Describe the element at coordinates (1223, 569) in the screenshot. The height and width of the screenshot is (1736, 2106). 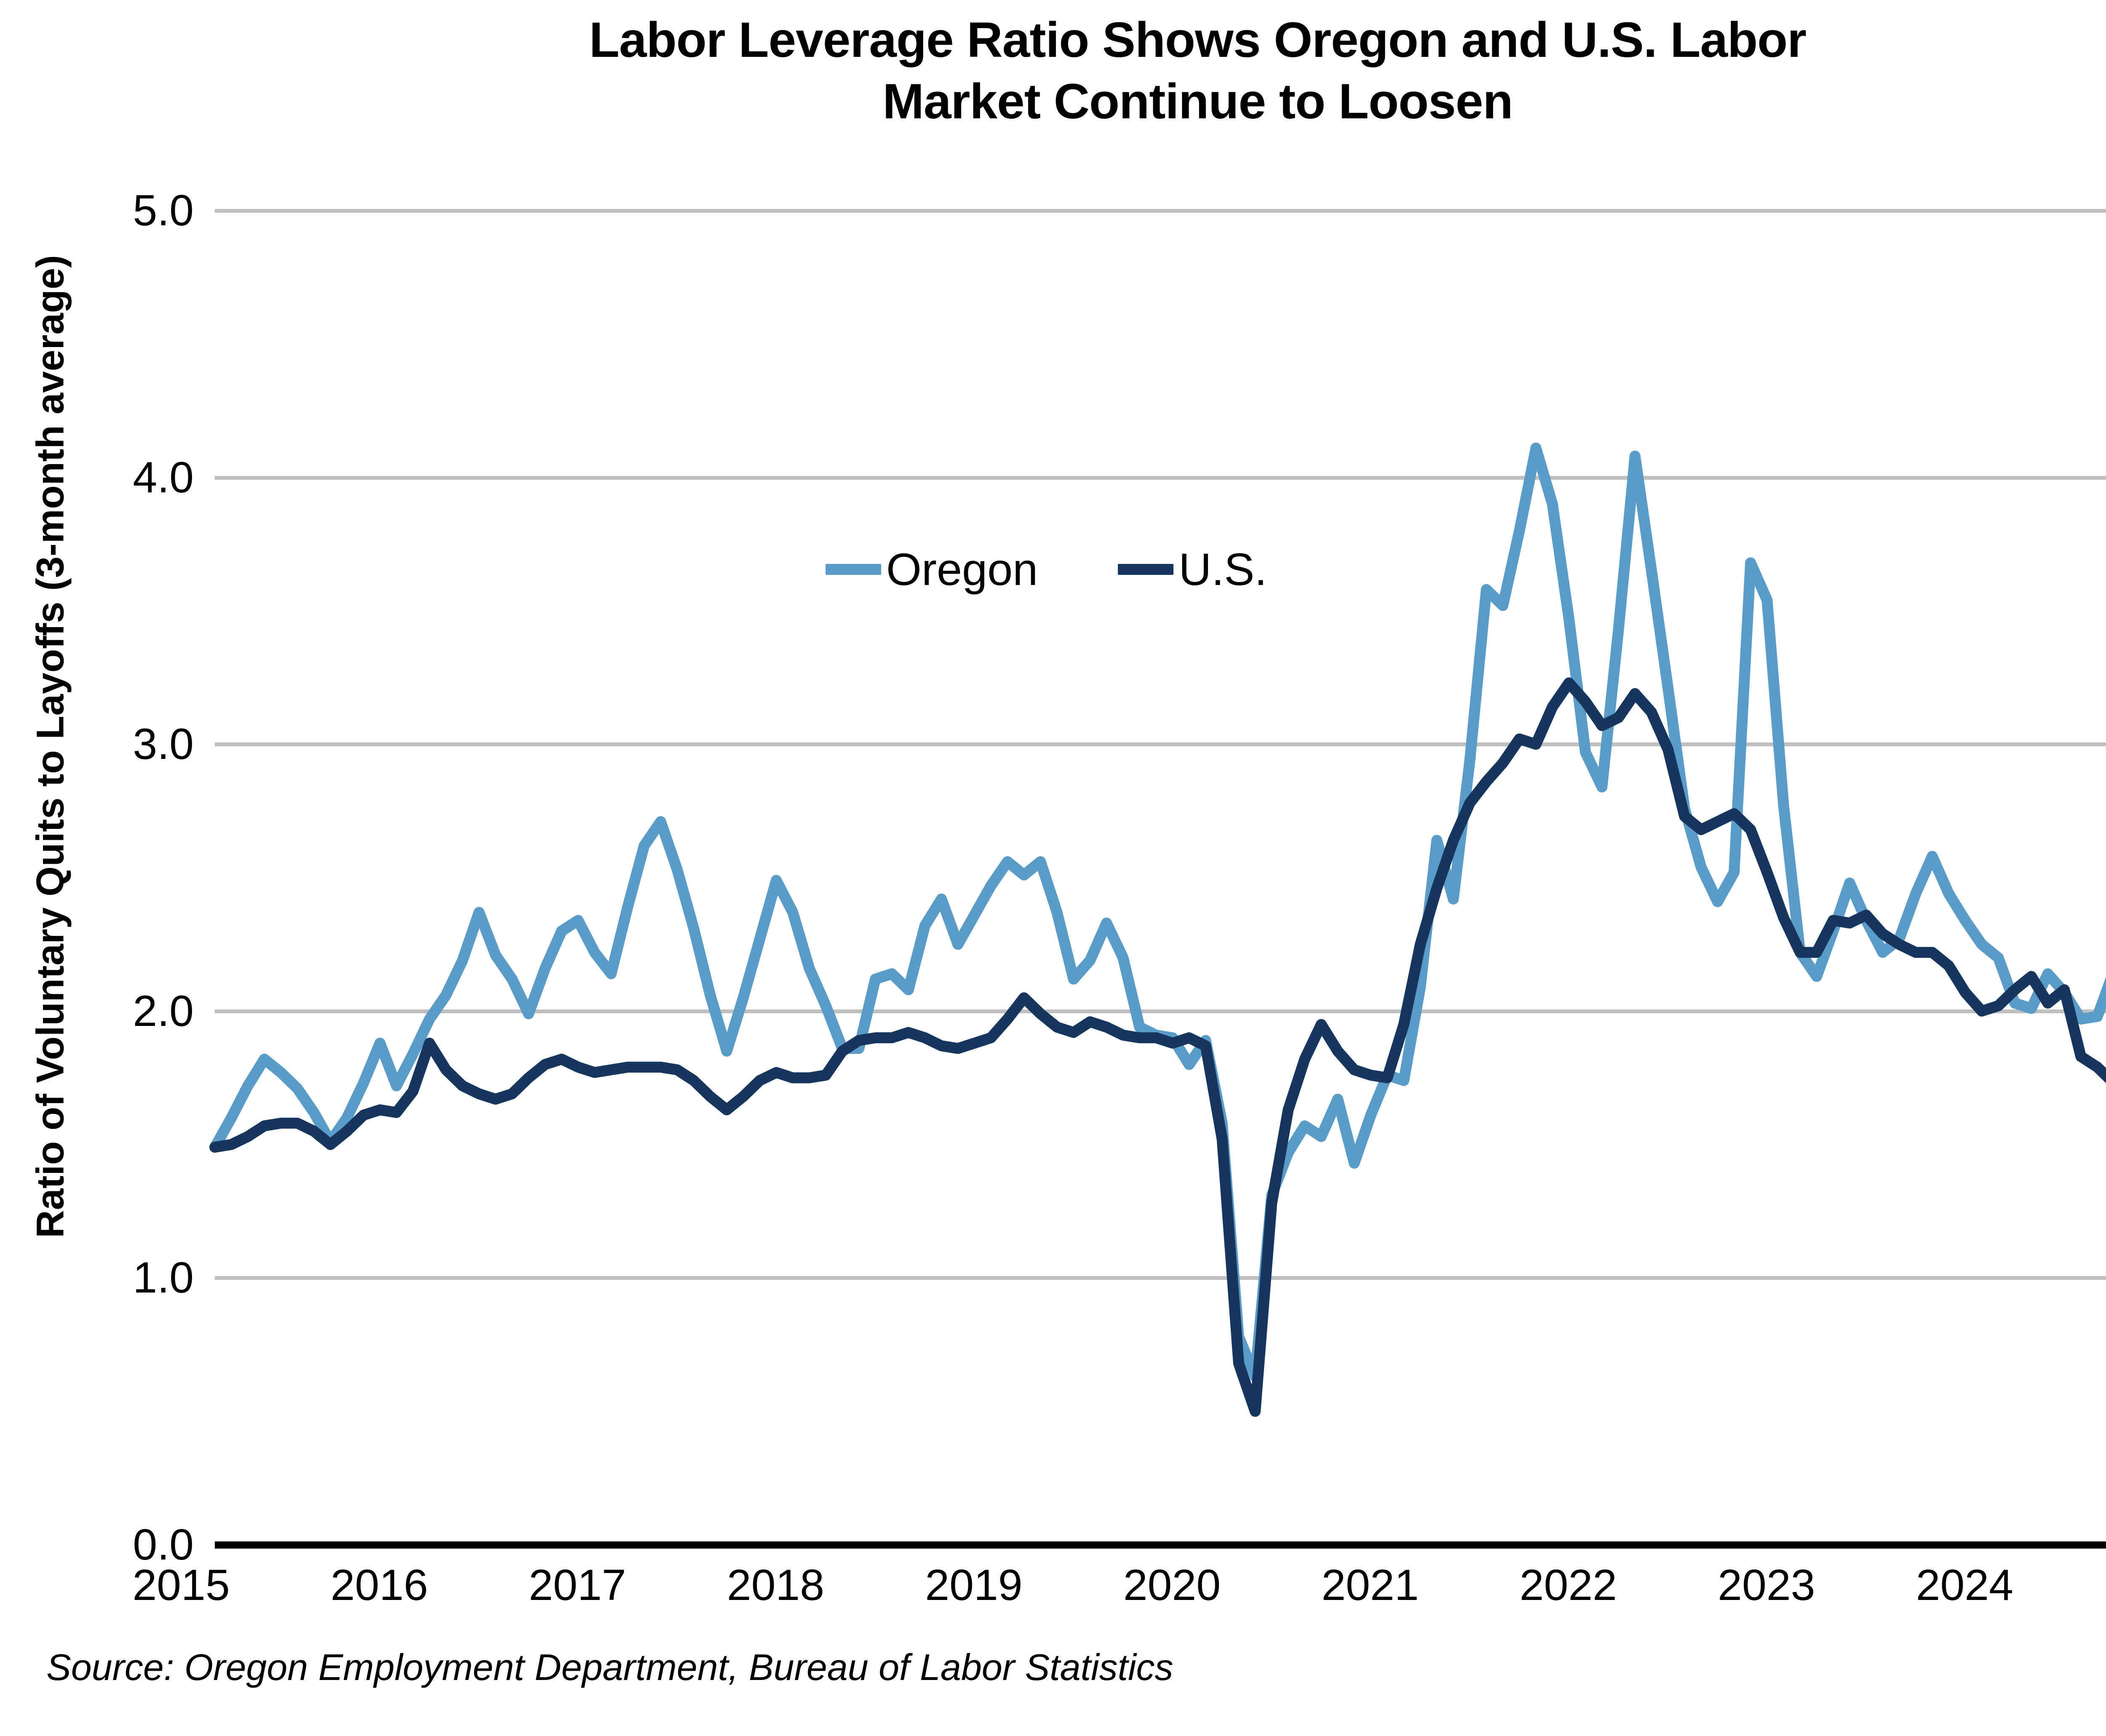
I see `legend-label-us: U.S.` at that location.